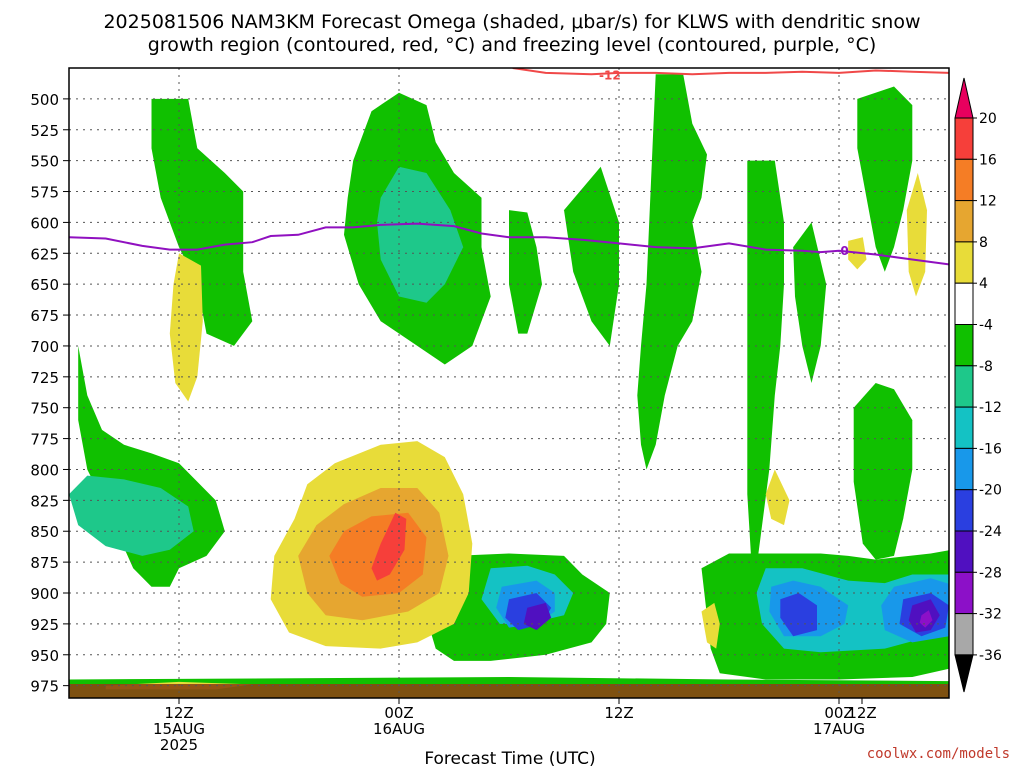 This screenshot has width=1024, height=768. What do you see at coordinates (44, 131) in the screenshot?
I see `y-tick-label-525: 525` at bounding box center [44, 131].